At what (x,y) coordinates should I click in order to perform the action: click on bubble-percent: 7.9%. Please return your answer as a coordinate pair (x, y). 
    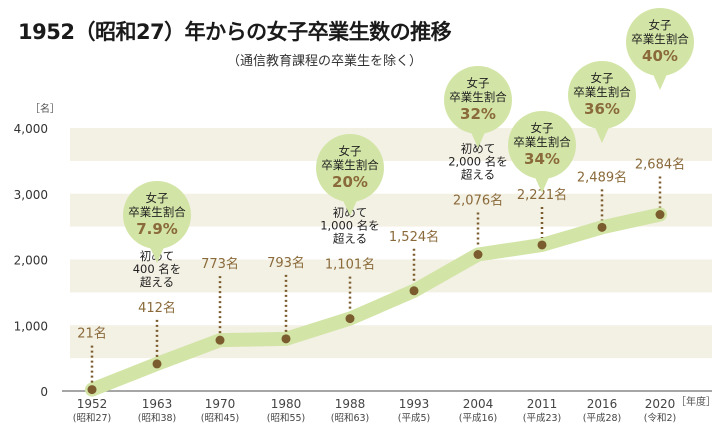
    Looking at the image, I should click on (157, 229).